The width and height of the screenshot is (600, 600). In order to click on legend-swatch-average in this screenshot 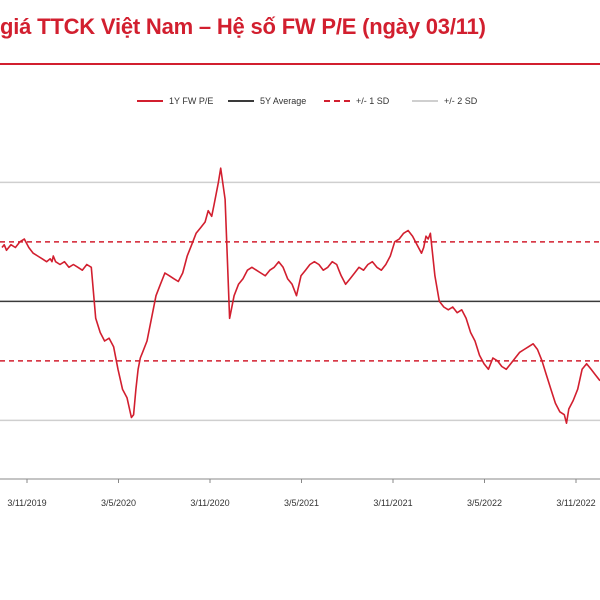, I will do `click(241, 101)`.